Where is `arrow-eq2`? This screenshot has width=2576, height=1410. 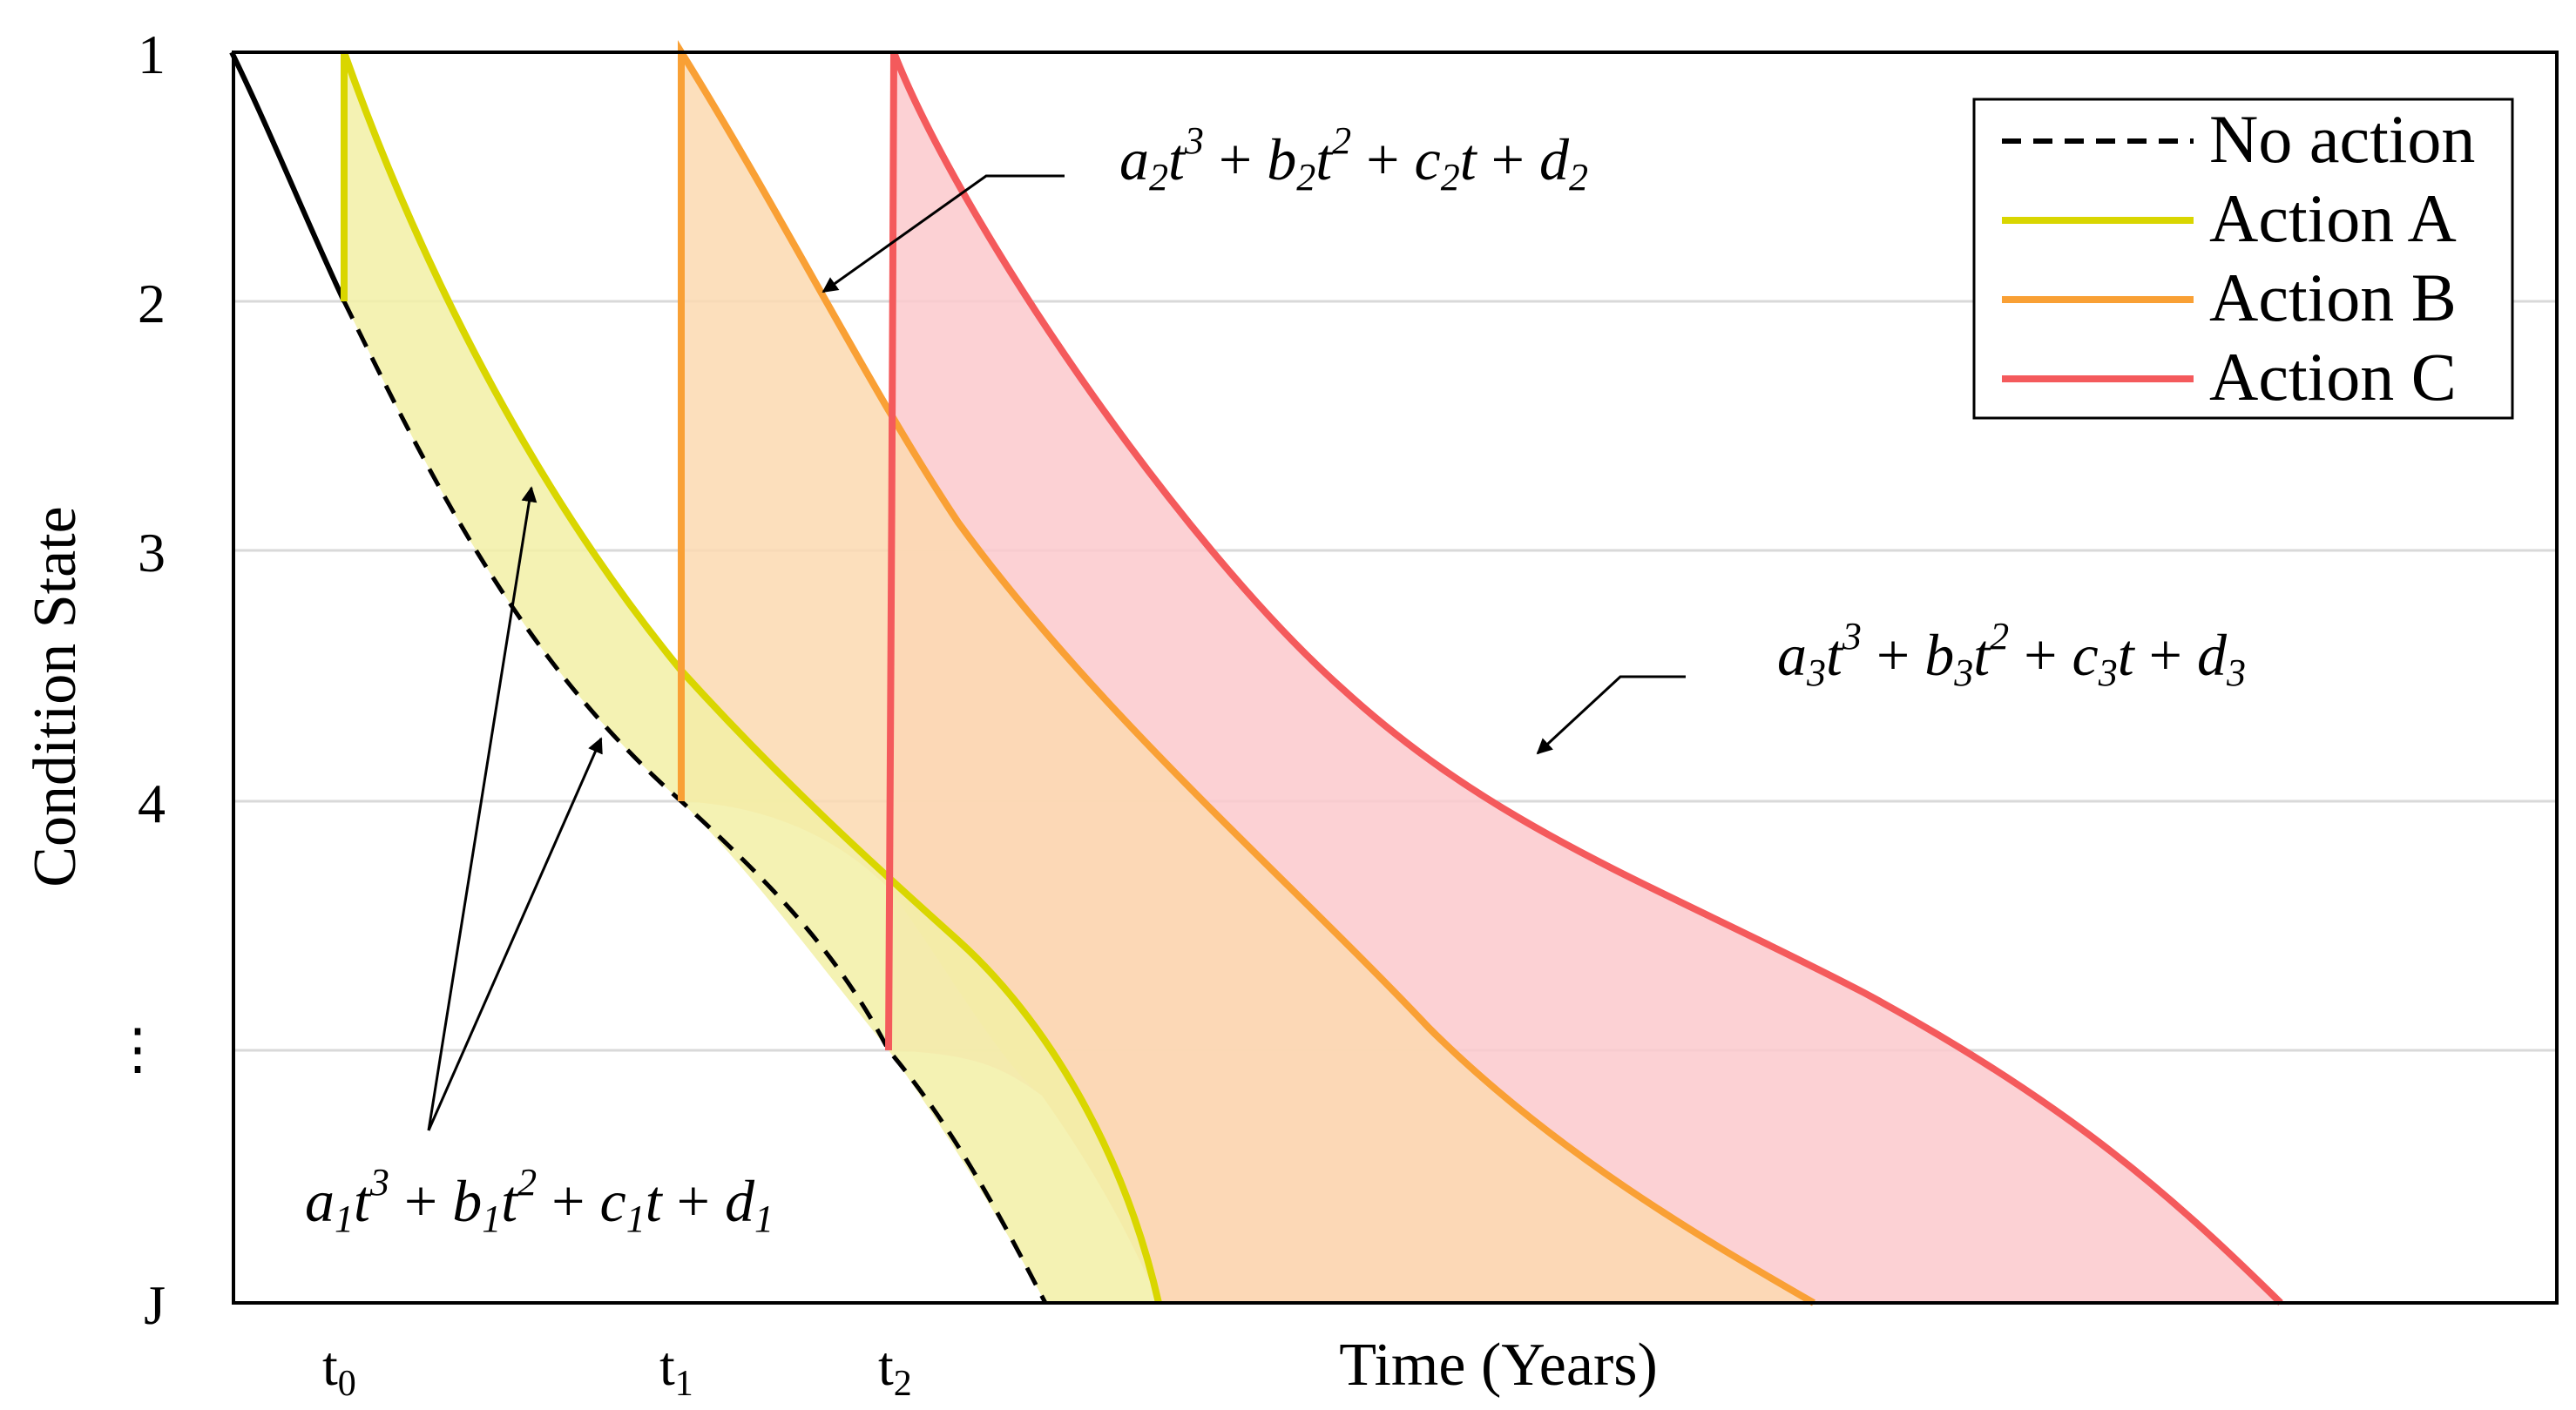 arrow-eq2 is located at coordinates (943, 233).